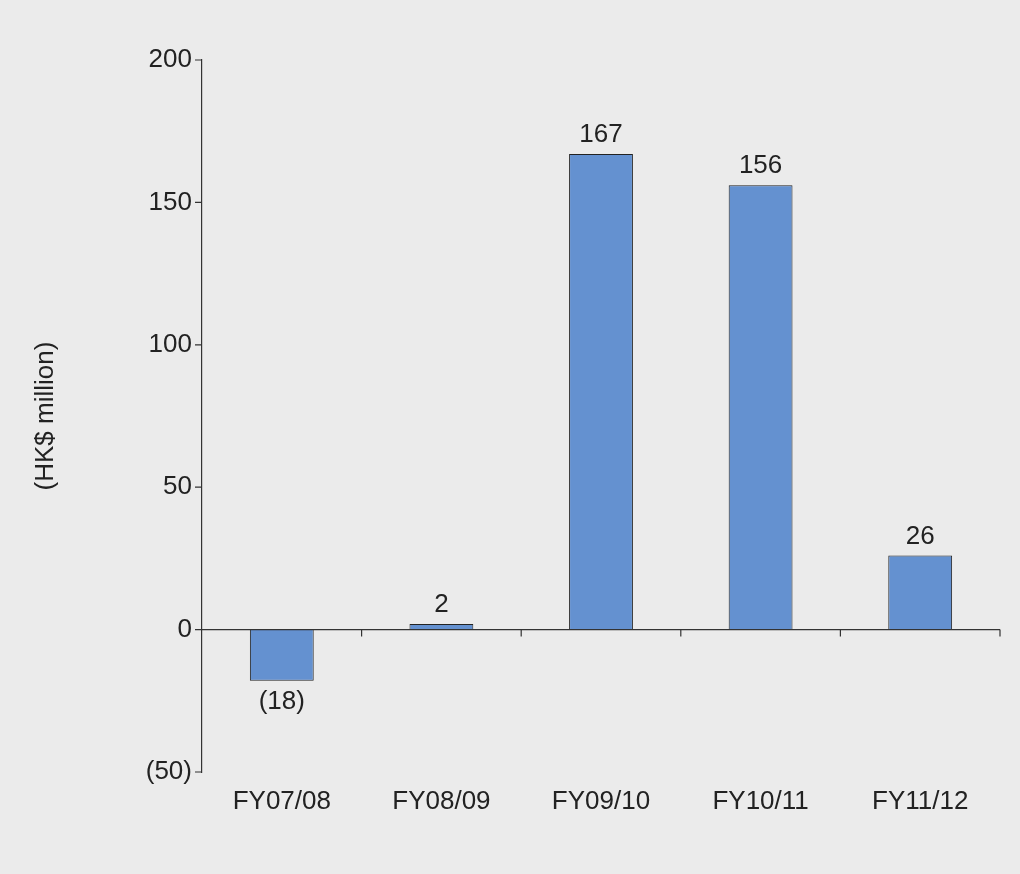 Image resolution: width=1020 pixels, height=874 pixels. What do you see at coordinates (920, 799) in the screenshot?
I see `x-tick-label: FY11/12` at bounding box center [920, 799].